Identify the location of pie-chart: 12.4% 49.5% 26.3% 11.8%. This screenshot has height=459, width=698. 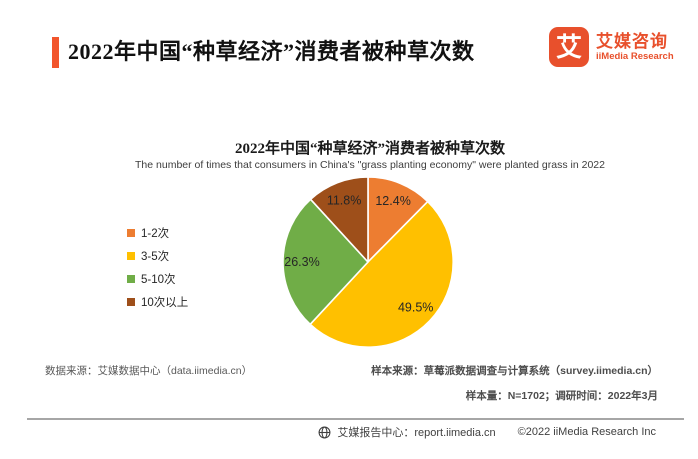
(368, 262).